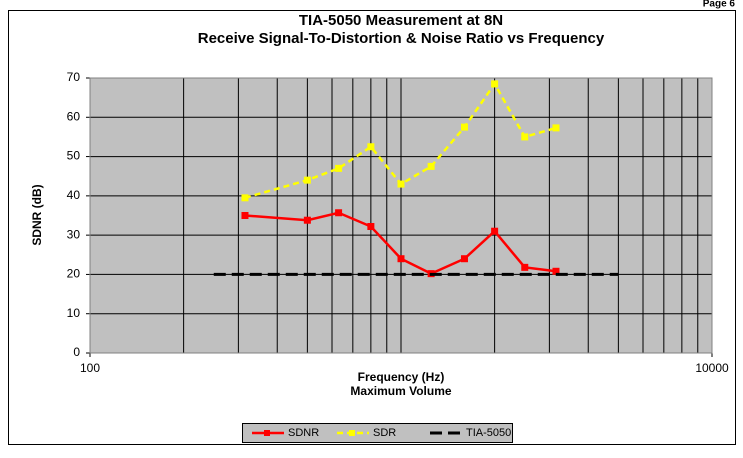 The image size is (743, 458). Describe the element at coordinates (74, 313) in the screenshot. I see `y-tick-label: 10` at that location.